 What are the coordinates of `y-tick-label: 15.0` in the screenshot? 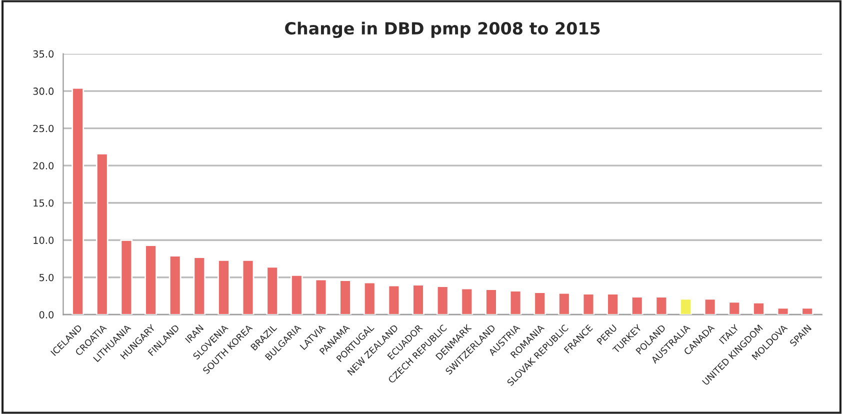 It's located at (44, 203).